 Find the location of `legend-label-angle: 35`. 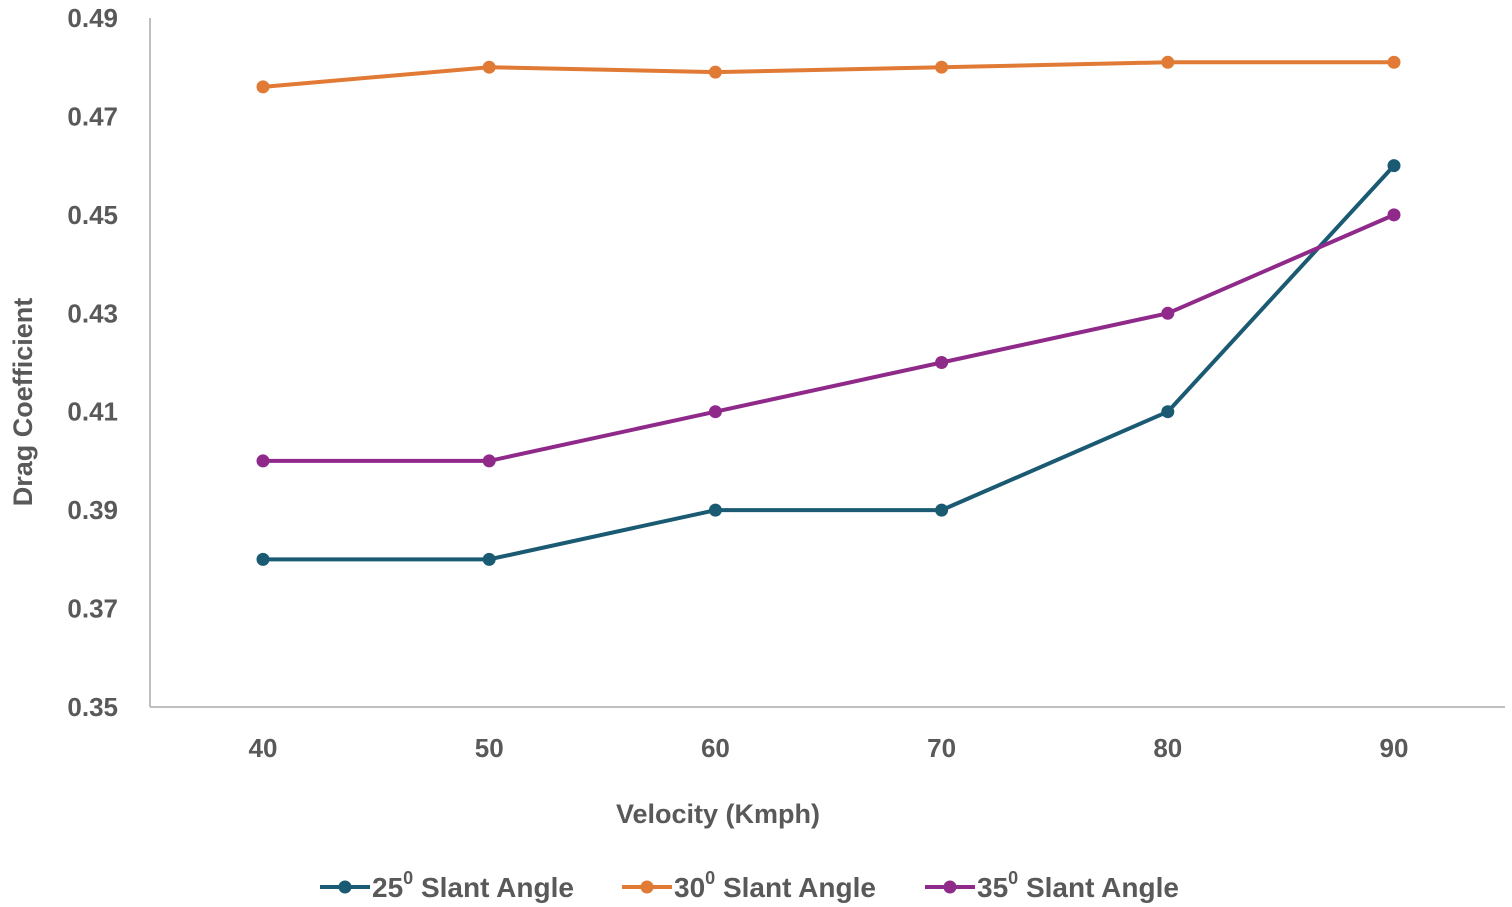

legend-label-angle: 35 is located at coordinates (992, 887).